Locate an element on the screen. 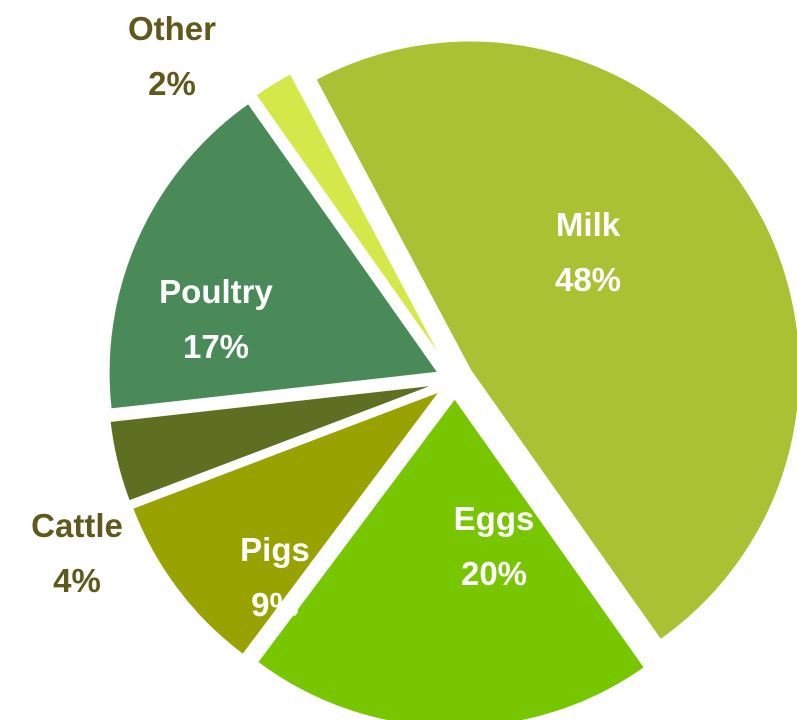 This screenshot has width=797, height=720. slice-pigs is located at coordinates (287, 522).